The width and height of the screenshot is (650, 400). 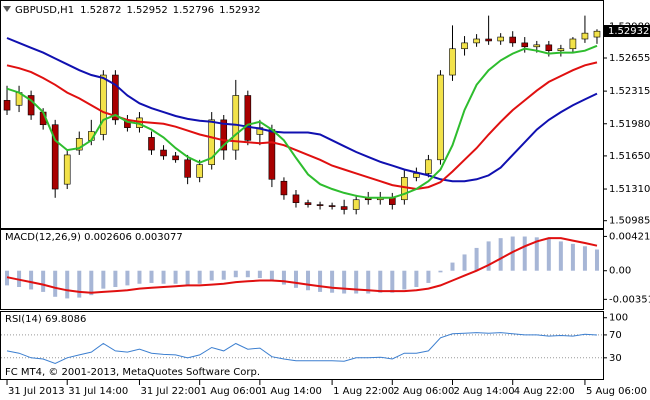 I want to click on y-tick-label: 0.00, so click(x=620, y=271).